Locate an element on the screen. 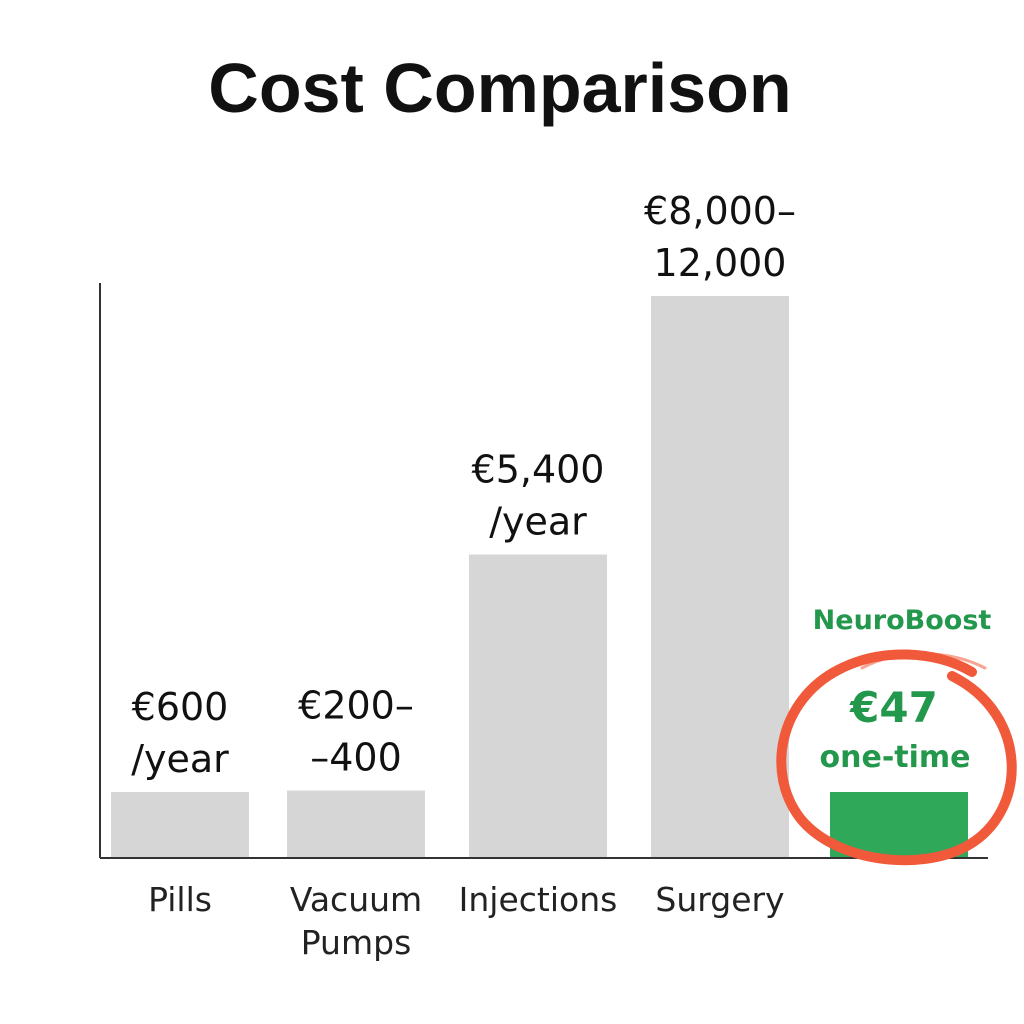 The width and height of the screenshot is (1024, 1024). highlight-note: one-time is located at coordinates (895, 757).